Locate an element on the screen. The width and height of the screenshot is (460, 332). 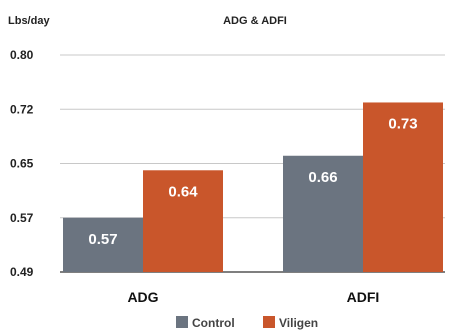
data-label: 0.57 is located at coordinates (102, 239).